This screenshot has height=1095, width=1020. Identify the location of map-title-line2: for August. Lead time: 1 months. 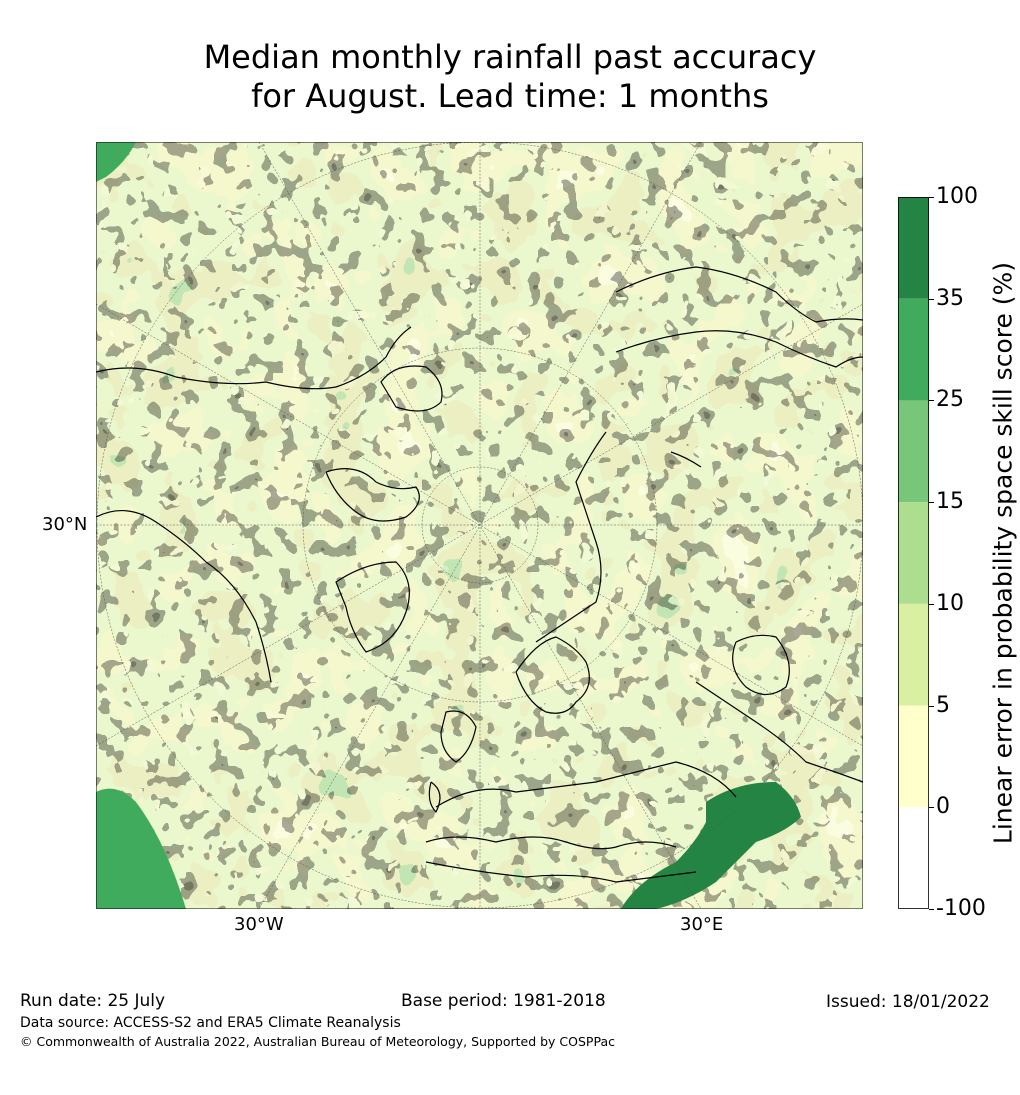
(510, 96).